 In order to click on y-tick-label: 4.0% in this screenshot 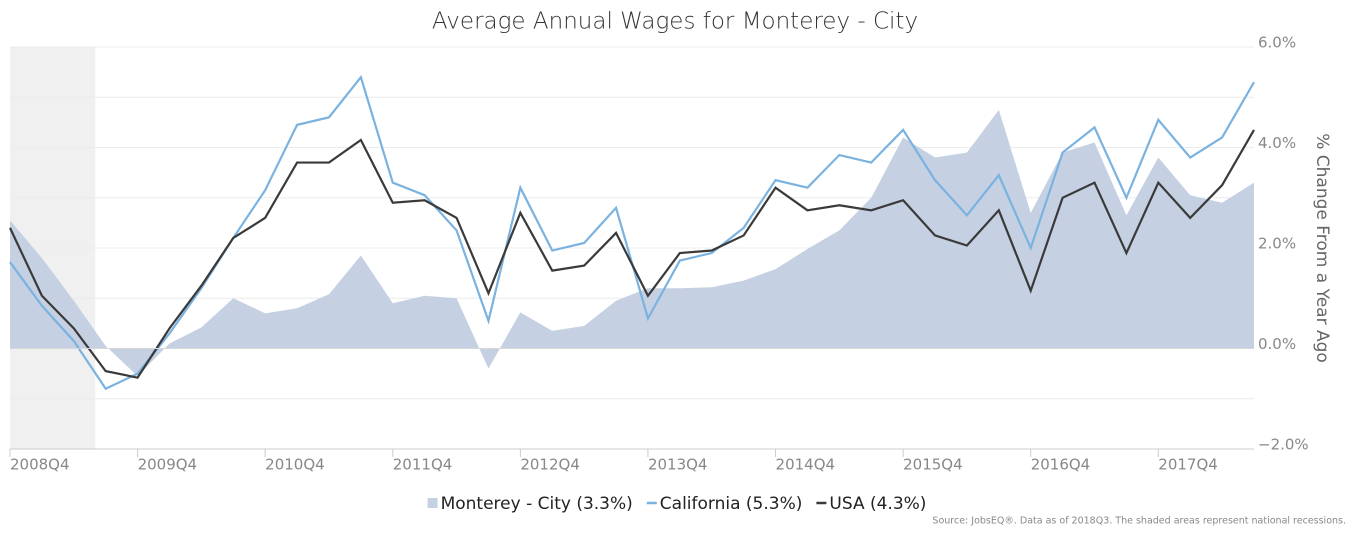, I will do `click(1277, 143)`.